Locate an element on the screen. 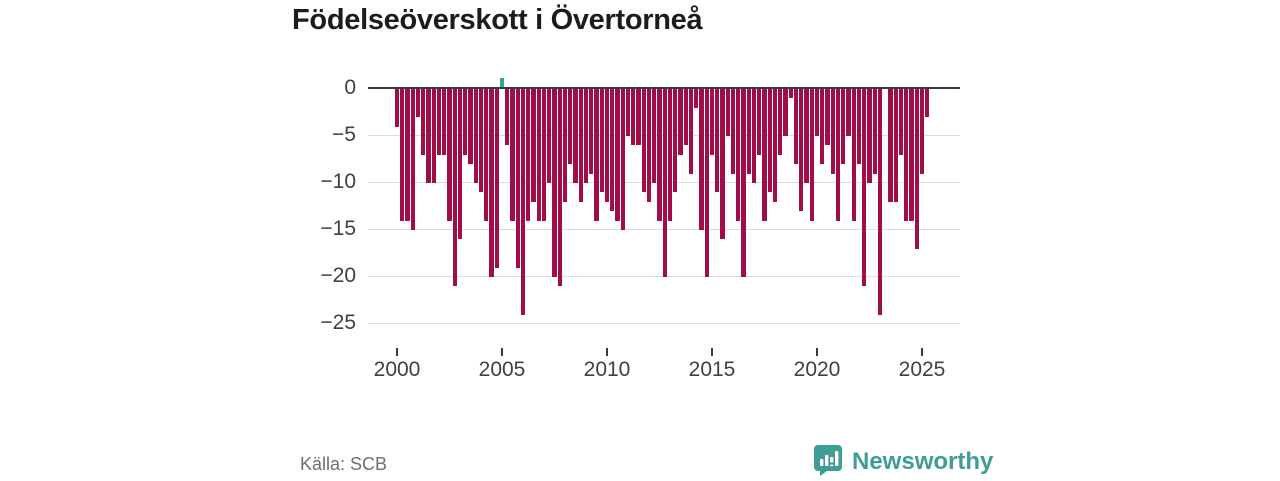 This screenshot has height=481, width=1280. y-axis-tick-label: −5 is located at coordinates (344, 134).